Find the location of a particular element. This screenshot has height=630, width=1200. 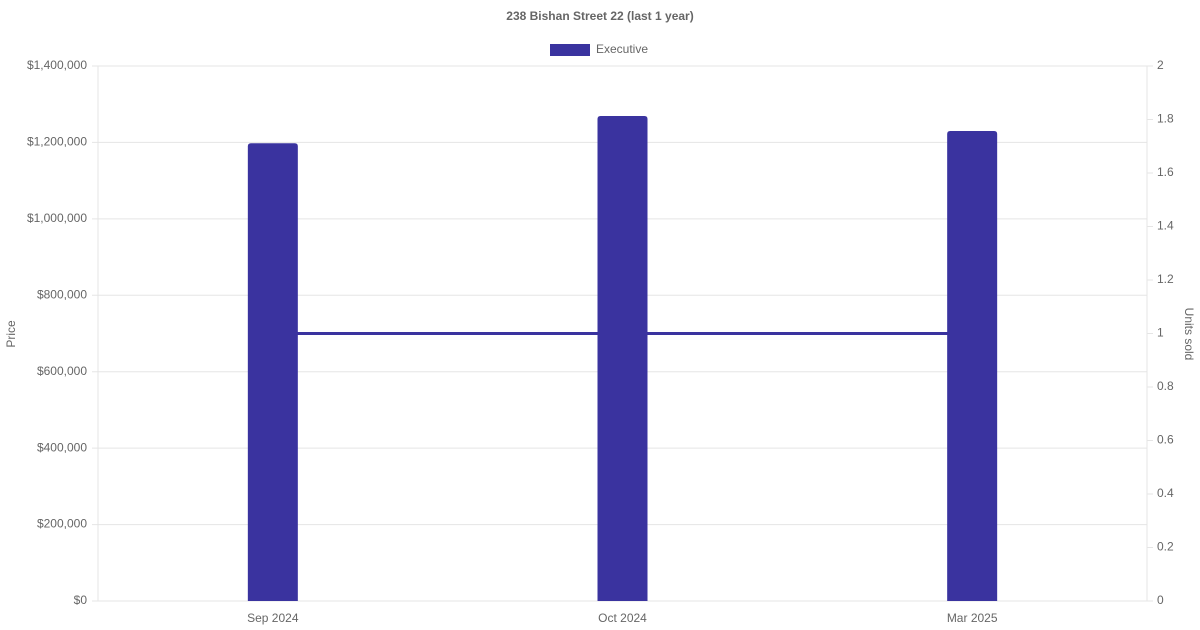

y-tick-label: $800,000 is located at coordinates (62, 294).